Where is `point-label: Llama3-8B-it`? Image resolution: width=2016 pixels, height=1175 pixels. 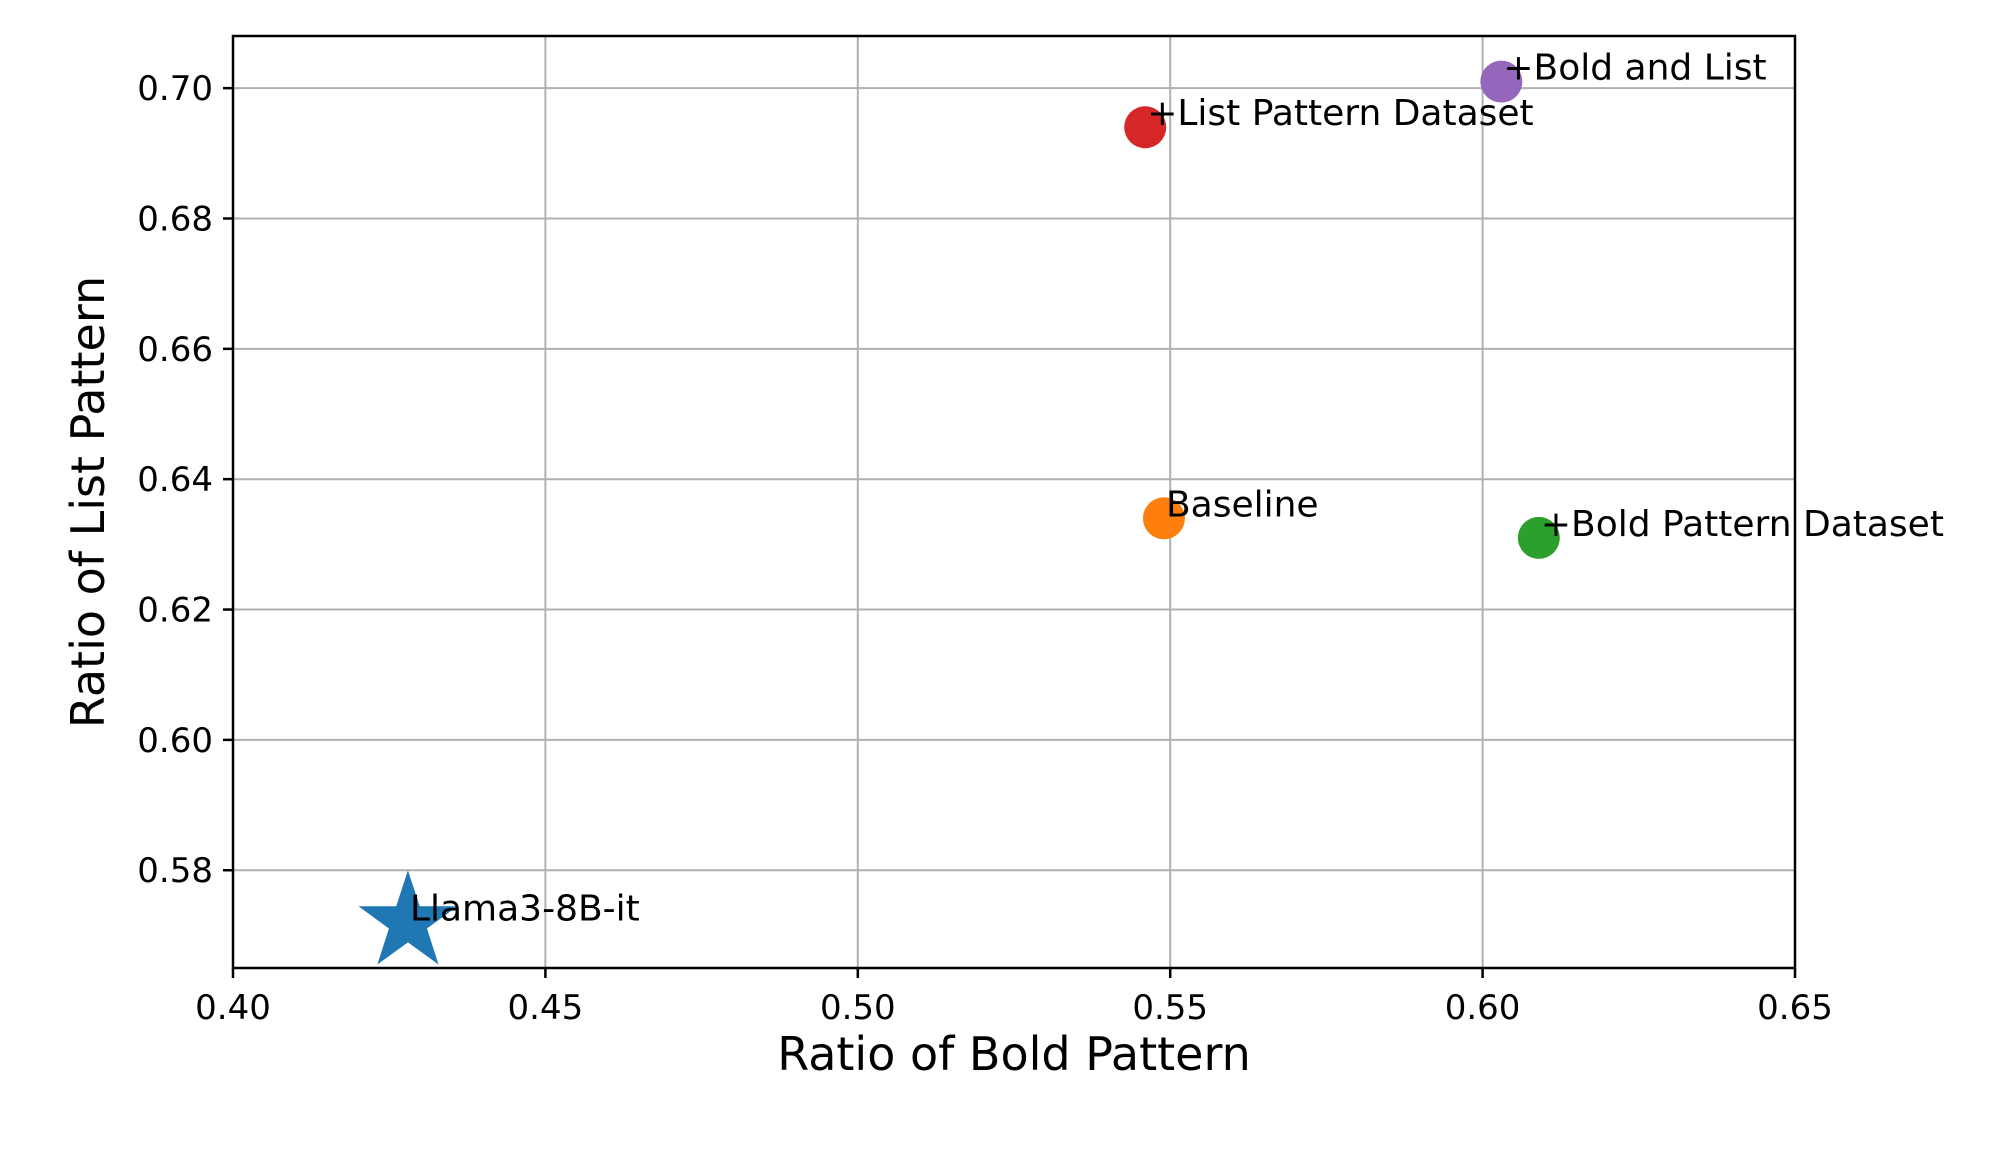 point-label: Llama3-8B-it is located at coordinates (525, 908).